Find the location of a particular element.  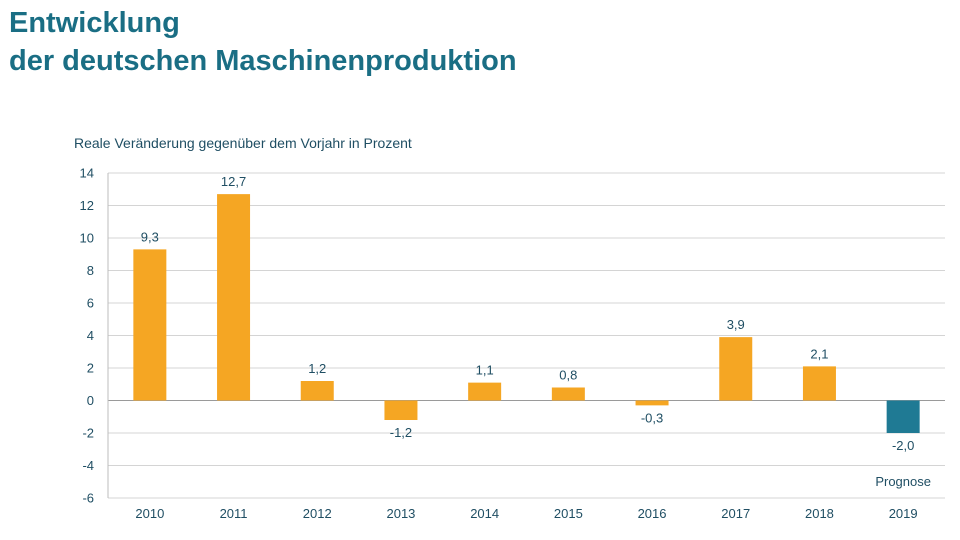

y-tick-label: 12 is located at coordinates (87, 205).